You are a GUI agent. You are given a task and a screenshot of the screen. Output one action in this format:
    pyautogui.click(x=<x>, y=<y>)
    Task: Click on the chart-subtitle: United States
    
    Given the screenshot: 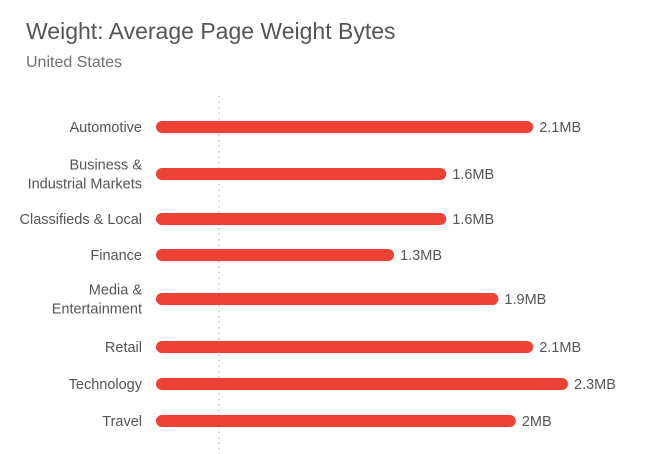 What is the action you would take?
    pyautogui.click(x=74, y=62)
    